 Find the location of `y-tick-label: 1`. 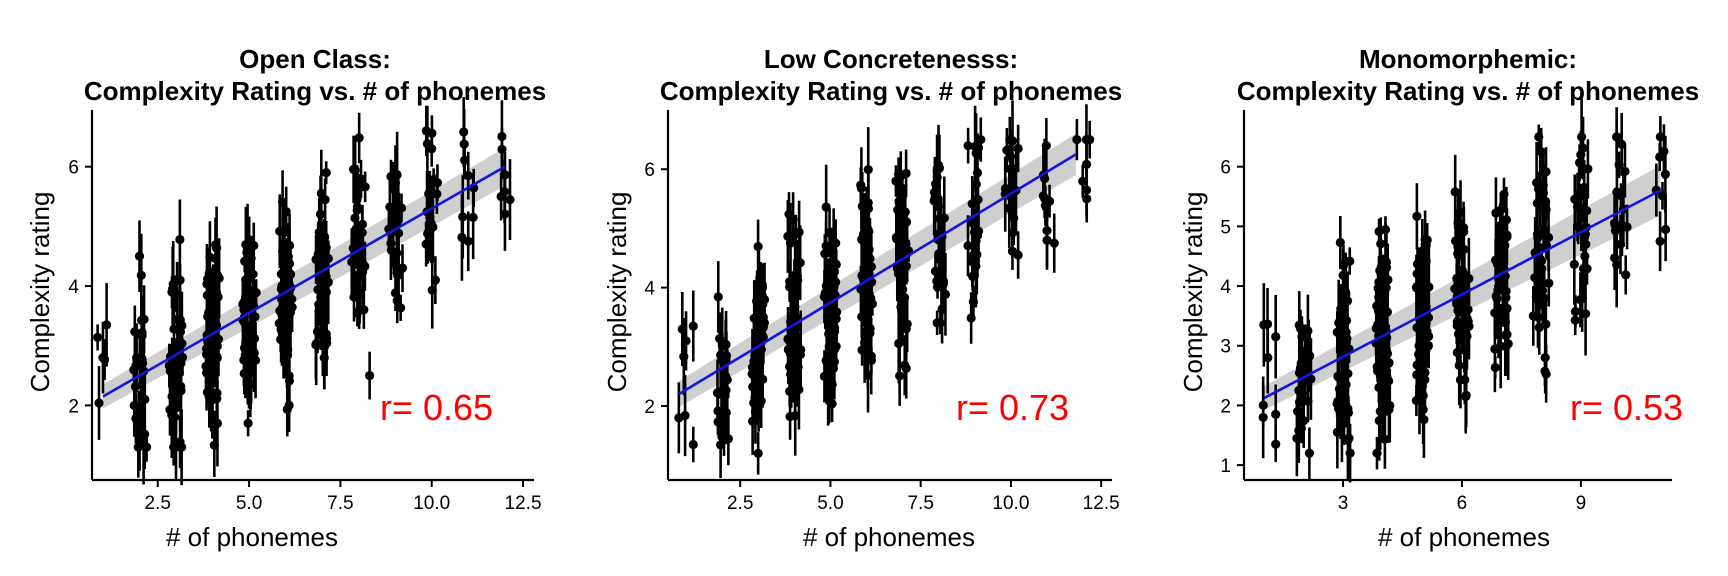

y-tick-label: 1 is located at coordinates (1225, 466).